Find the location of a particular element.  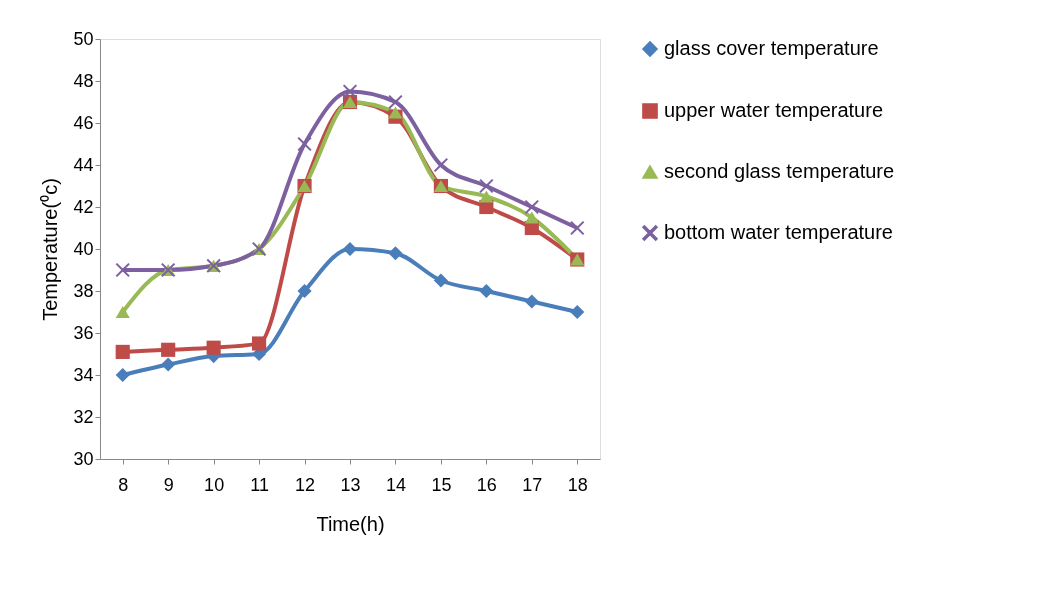

y-tick-label: 30 is located at coordinates (83, 458).